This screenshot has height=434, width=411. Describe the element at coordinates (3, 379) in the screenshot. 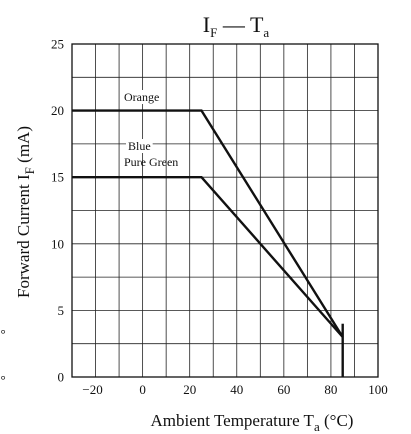

I see `edge-fragment-2: 0°` at that location.